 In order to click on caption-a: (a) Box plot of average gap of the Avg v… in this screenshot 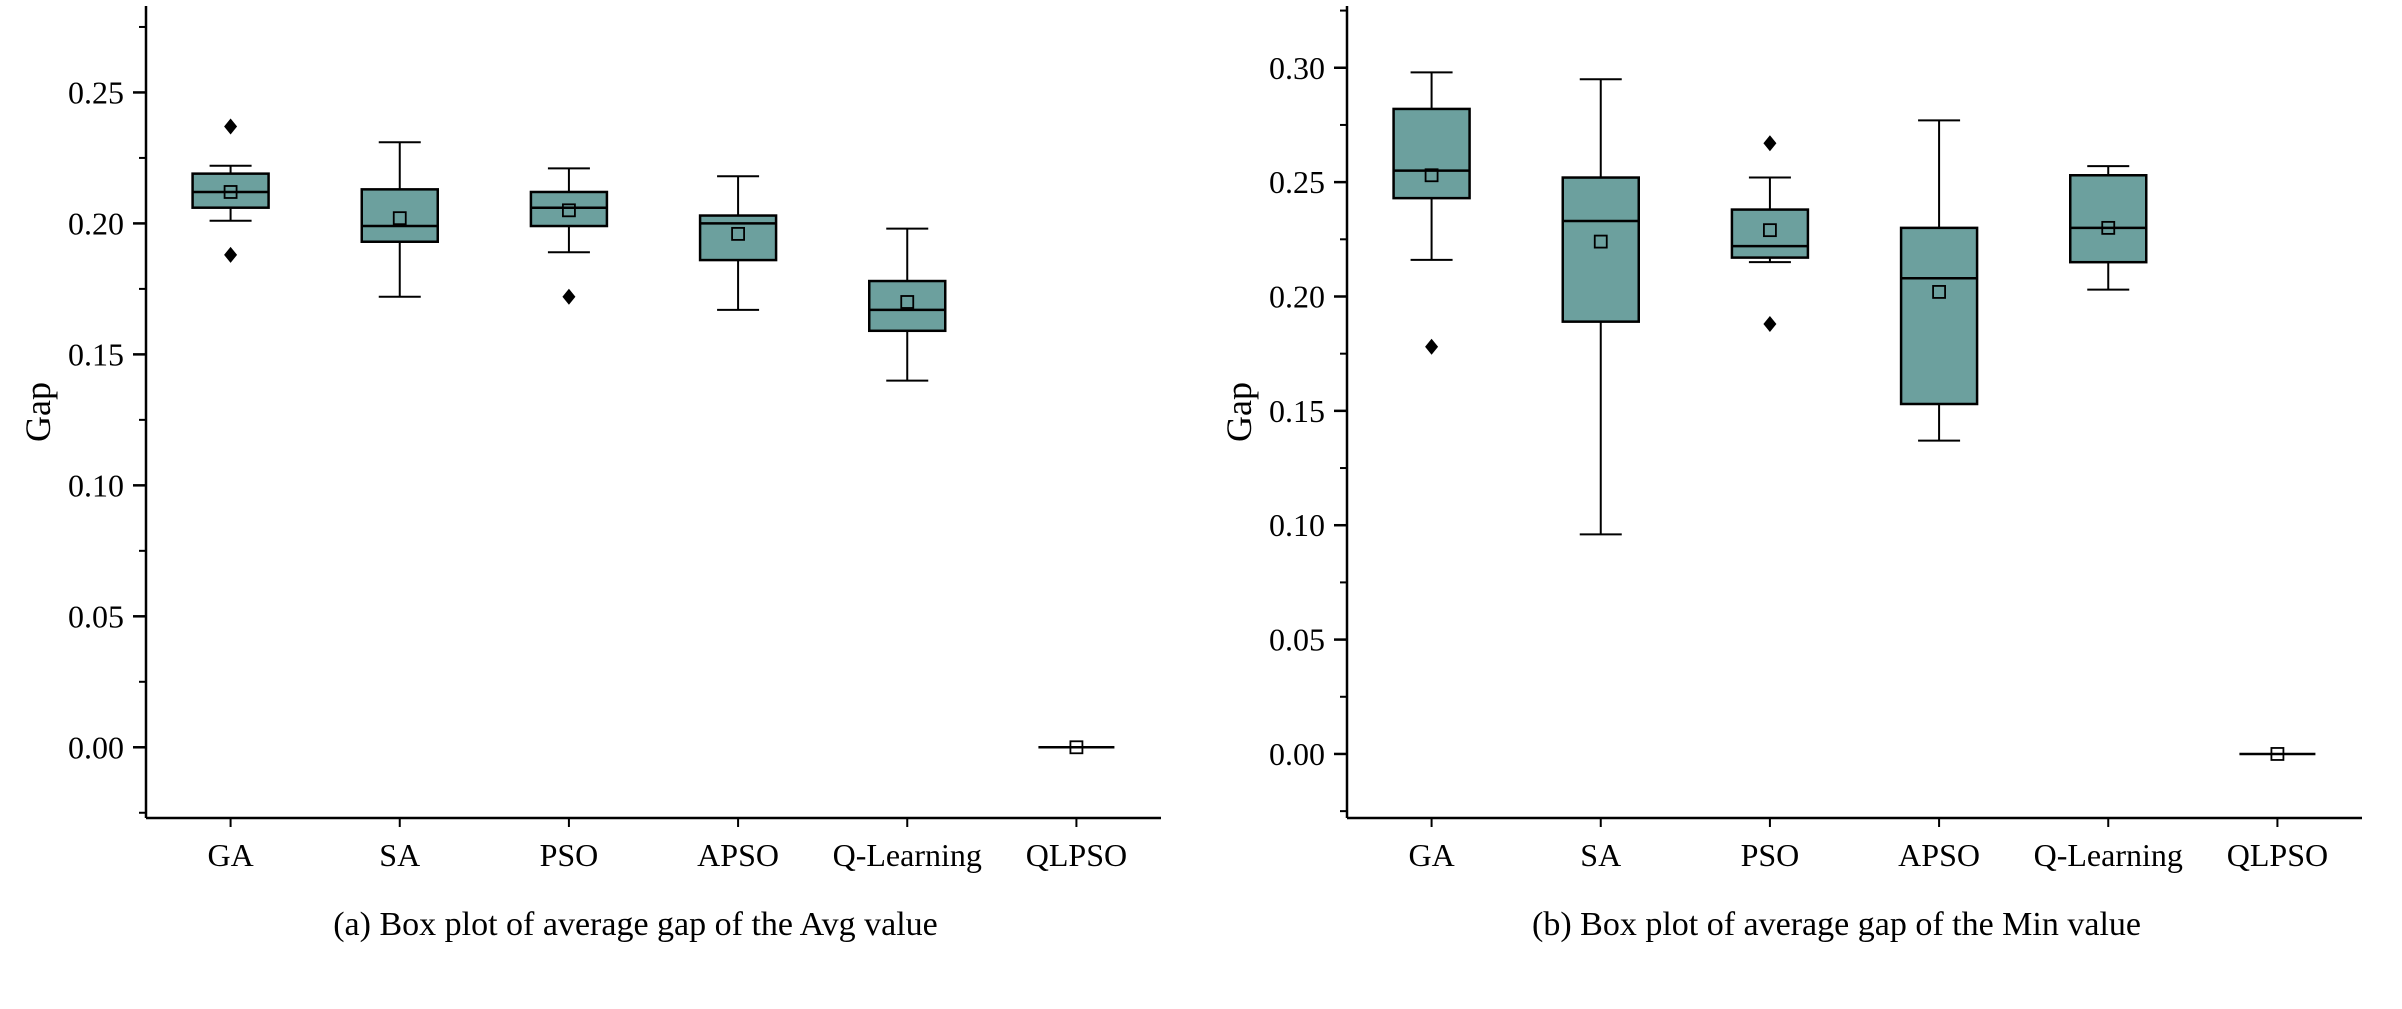, I will do `click(635, 924)`.